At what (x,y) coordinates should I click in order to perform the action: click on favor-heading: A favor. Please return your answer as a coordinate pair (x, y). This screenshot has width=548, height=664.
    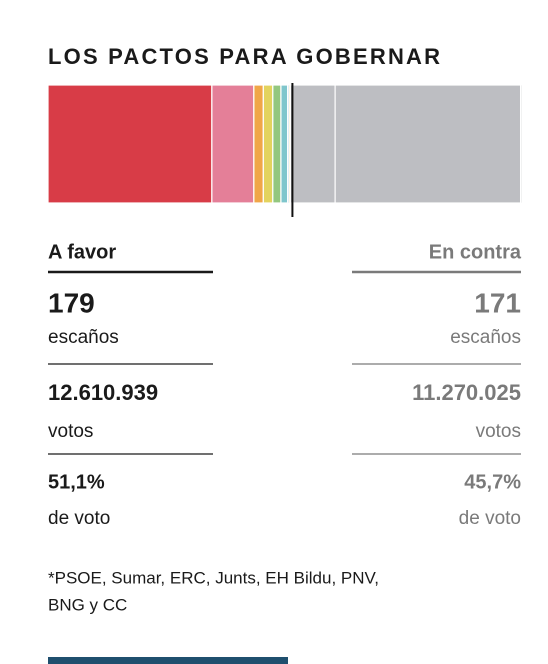
    Looking at the image, I should click on (82, 252).